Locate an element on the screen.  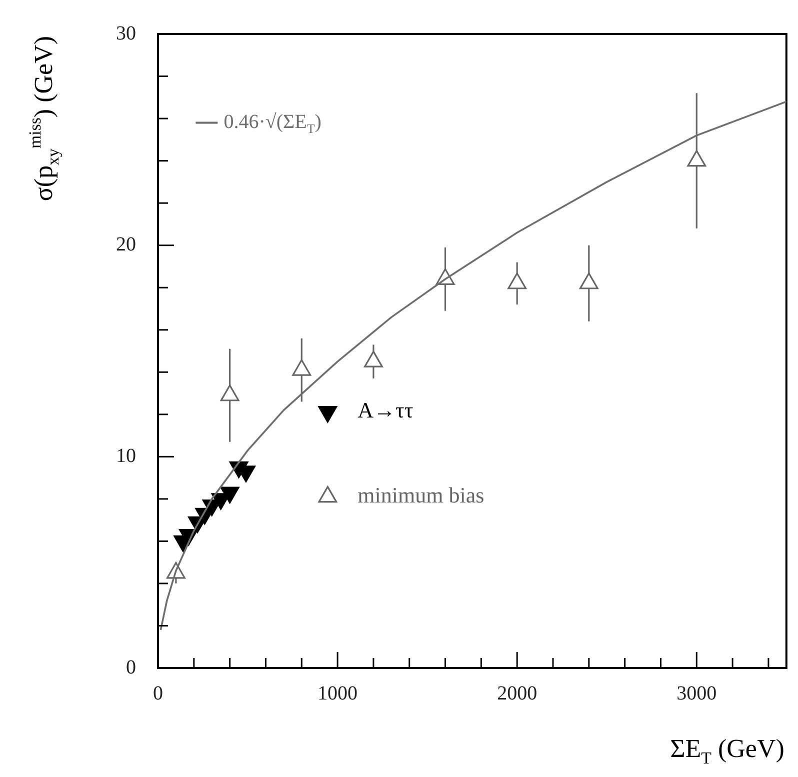
y-tick-label: 30 is located at coordinates (126, 33).